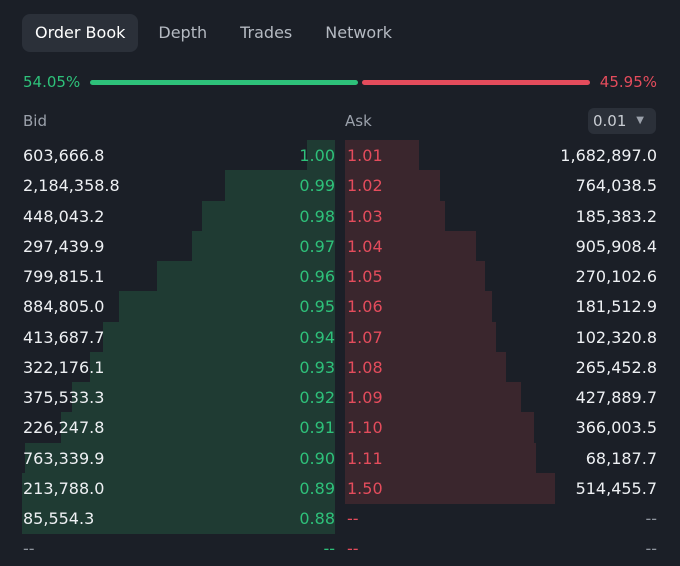 The width and height of the screenshot is (680, 566). What do you see at coordinates (317, 428) in the screenshot?
I see `bid-price: 0.91` at bounding box center [317, 428].